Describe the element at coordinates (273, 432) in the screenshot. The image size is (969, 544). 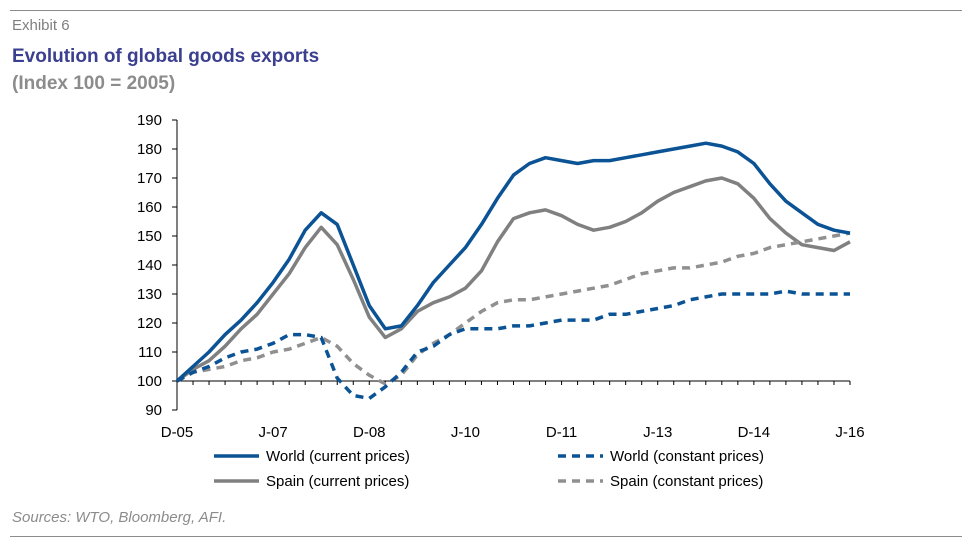
I see `x-tick-label: J-07` at that location.